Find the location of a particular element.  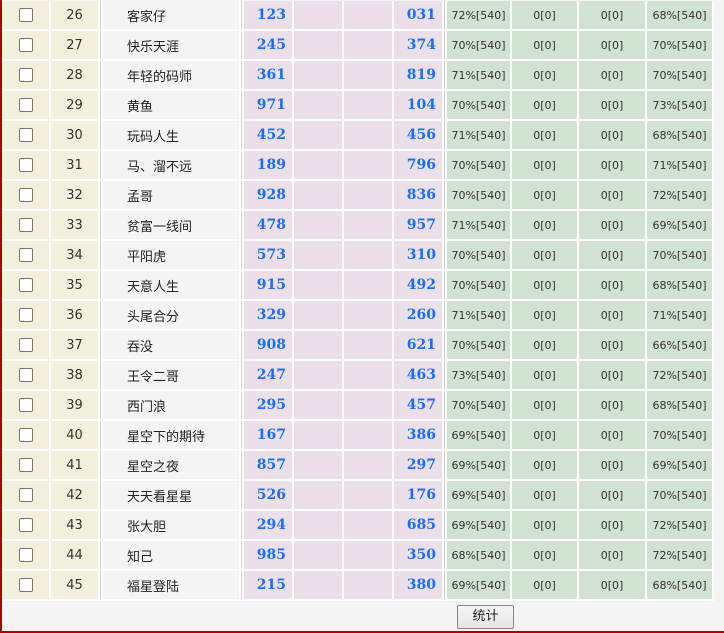

value-d: 380 is located at coordinates (419, 586).